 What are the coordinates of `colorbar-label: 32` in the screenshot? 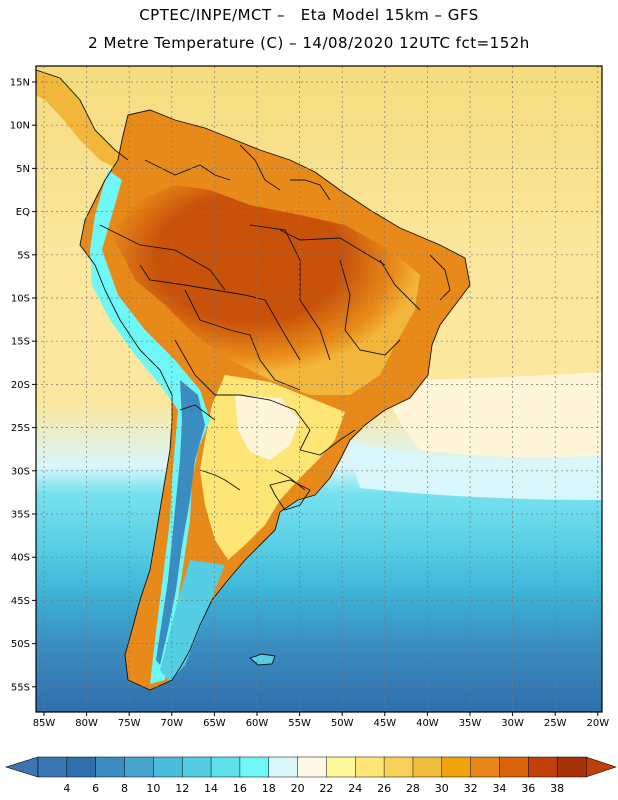 It's located at (471, 788).